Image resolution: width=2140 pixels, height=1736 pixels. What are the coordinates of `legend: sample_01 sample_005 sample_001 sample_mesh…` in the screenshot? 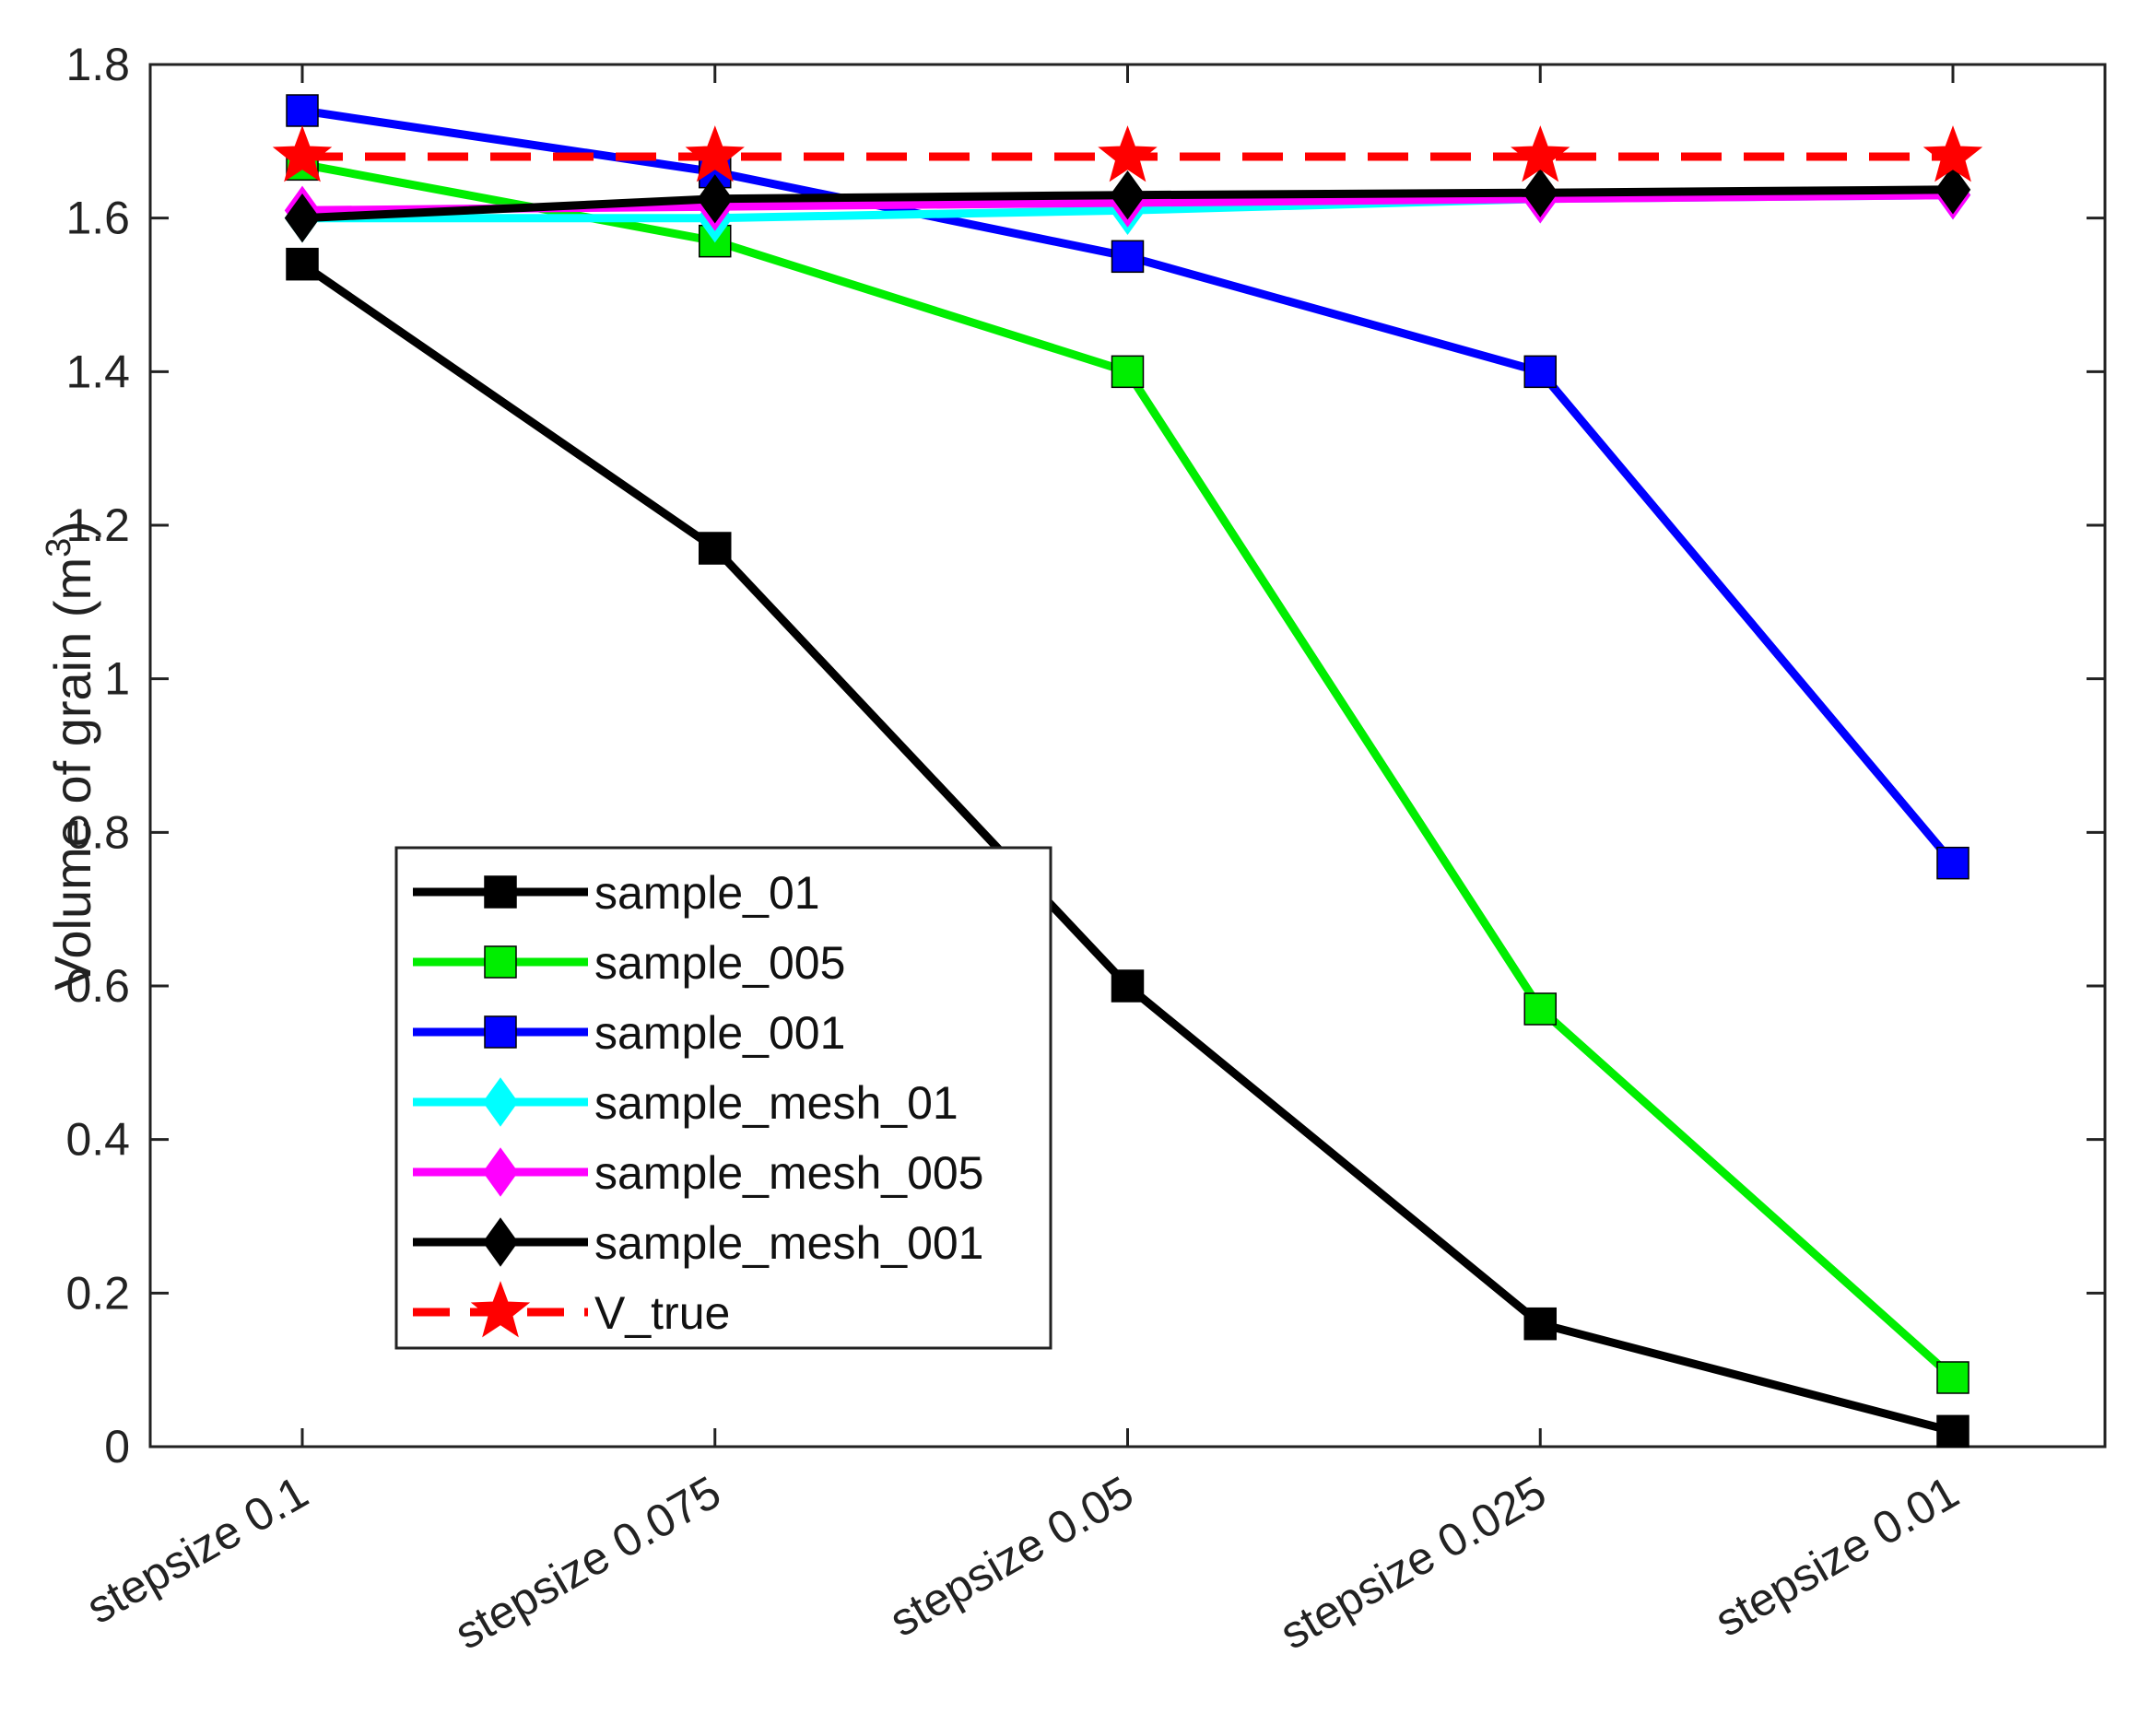 It's located at (723, 1098).